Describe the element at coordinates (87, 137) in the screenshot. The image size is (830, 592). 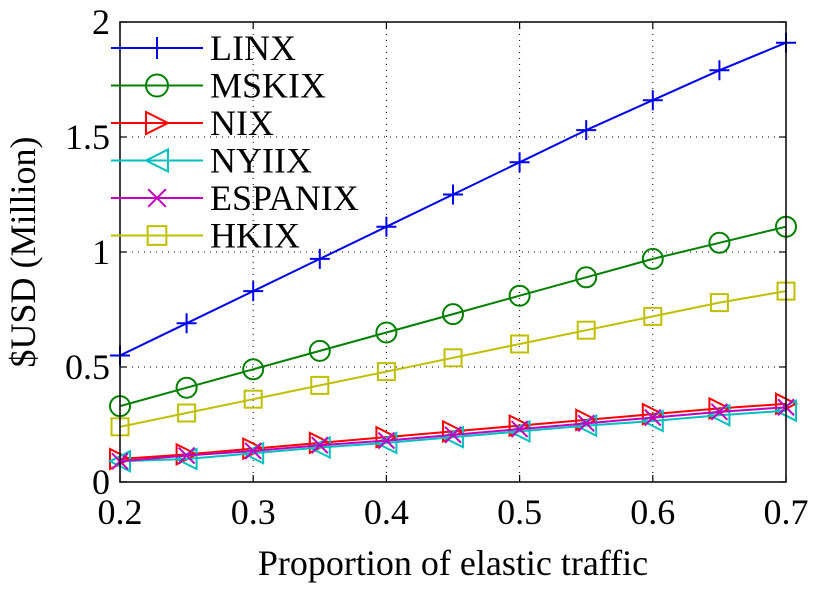
I see `y-tick-label: 1.5` at that location.